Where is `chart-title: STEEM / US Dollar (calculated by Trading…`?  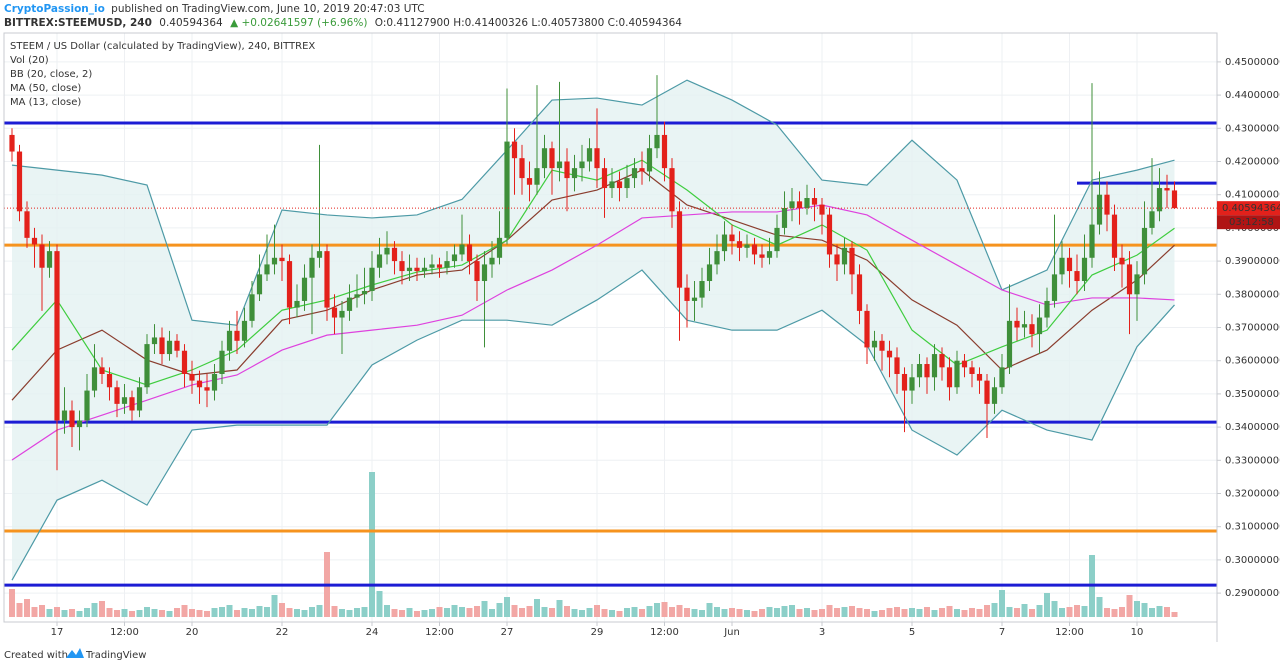
chart-title: STEEM / US Dollar (calculated by Trading… is located at coordinates (162, 46).